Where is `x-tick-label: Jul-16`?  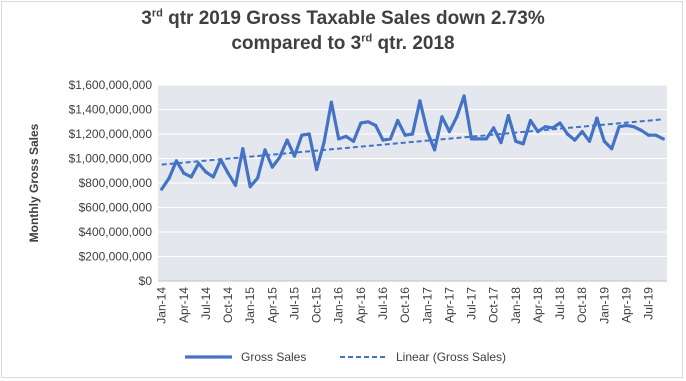 x-tick-label: Jul-16 is located at coordinates (383, 303).